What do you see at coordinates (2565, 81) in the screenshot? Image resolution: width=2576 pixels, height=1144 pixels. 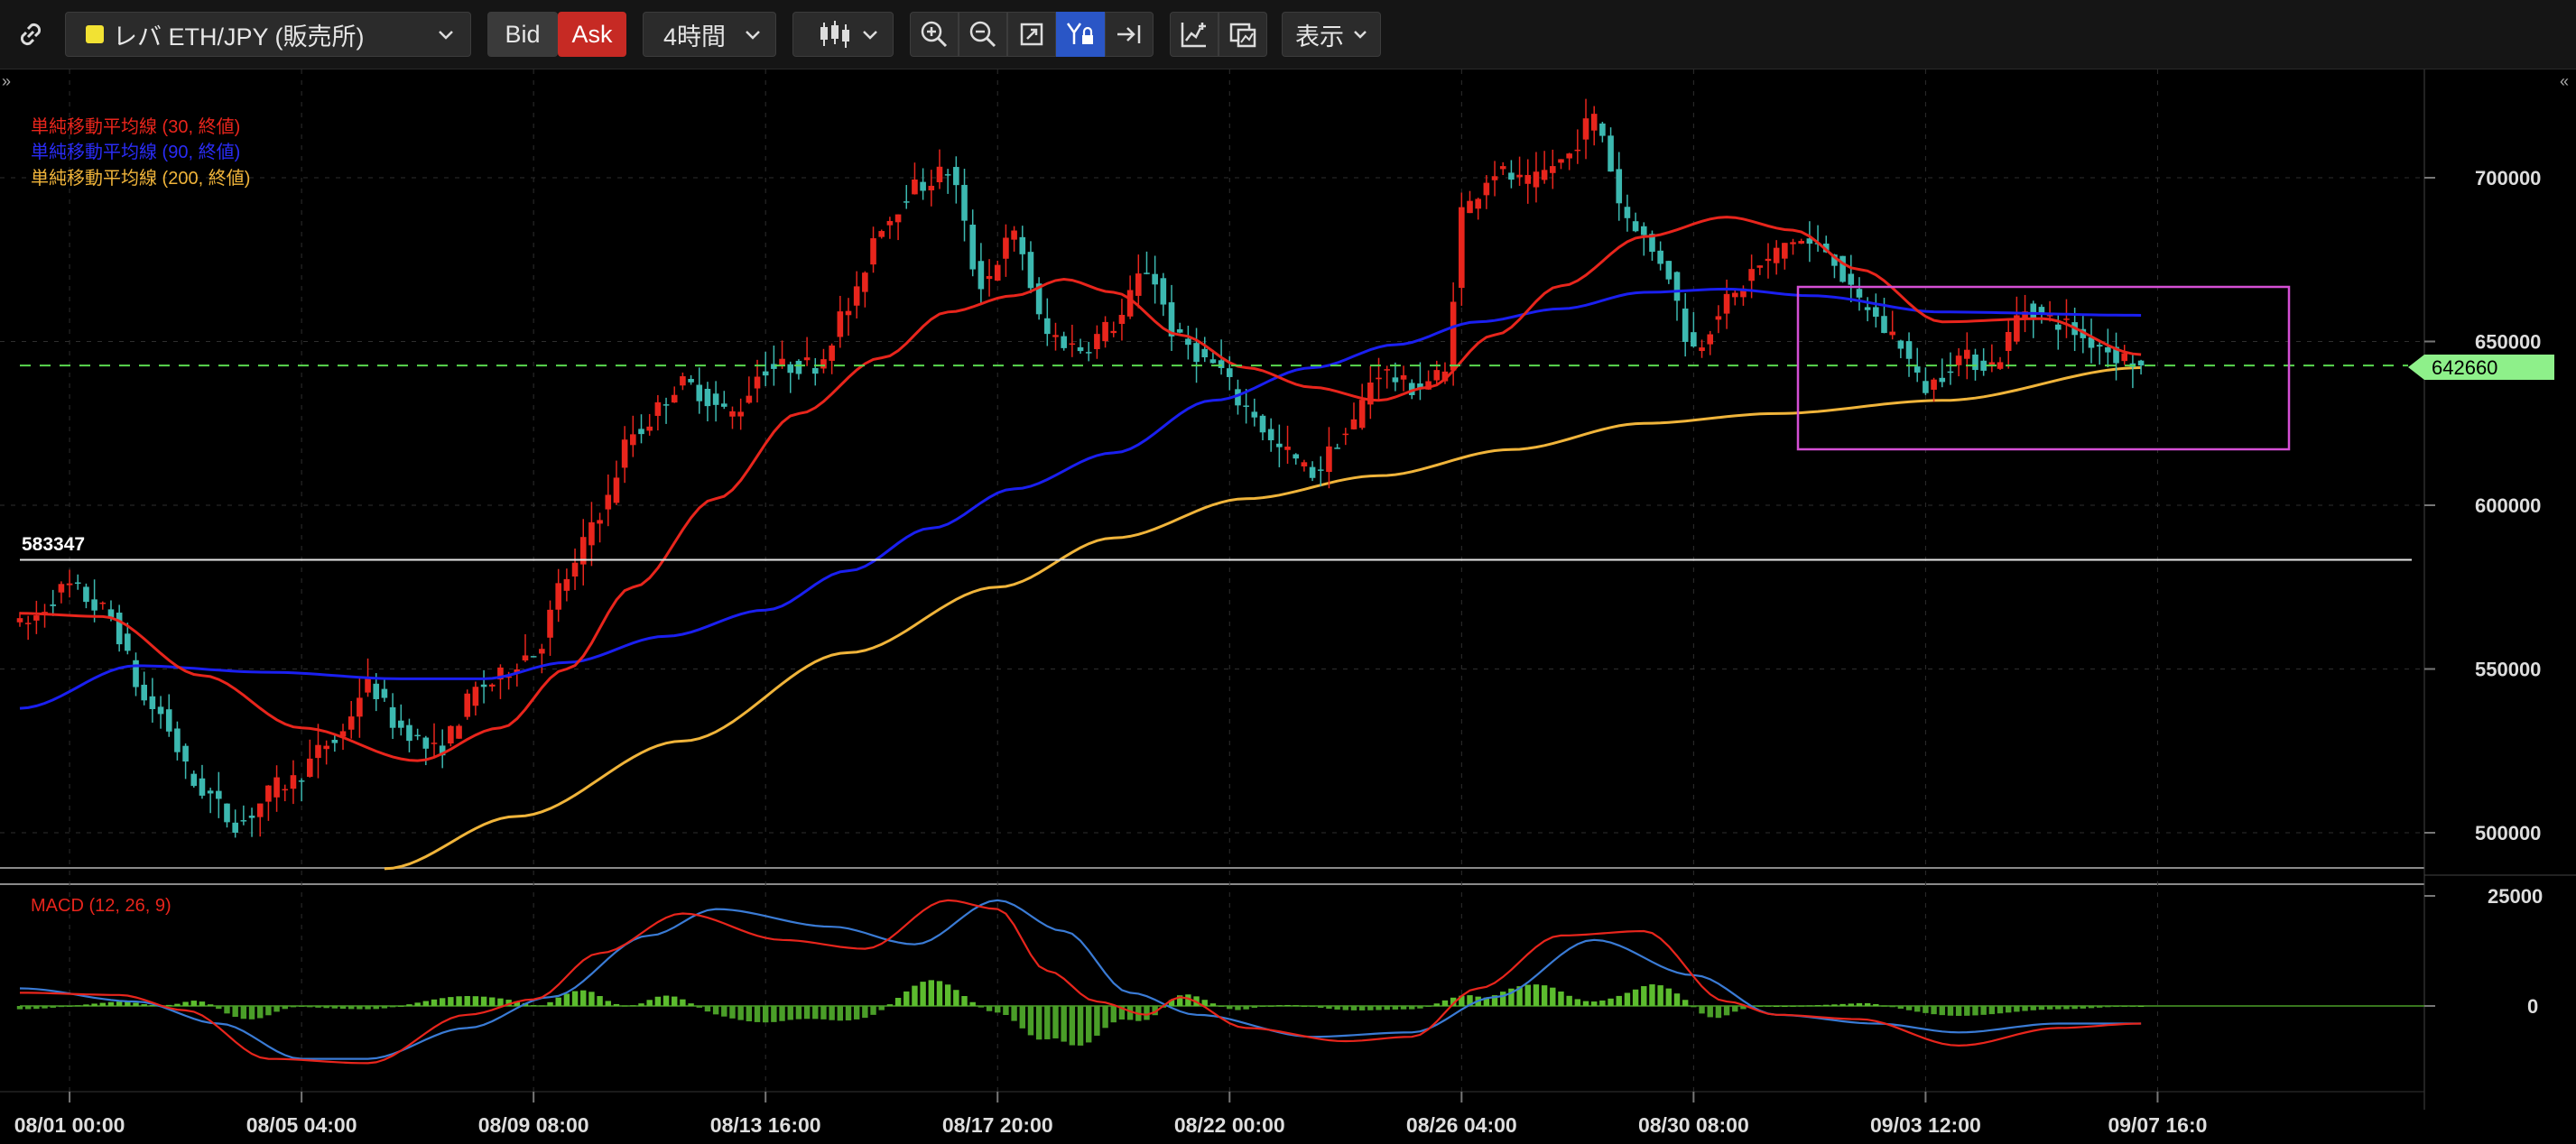 I see `collapse-right-icon: «` at bounding box center [2565, 81].